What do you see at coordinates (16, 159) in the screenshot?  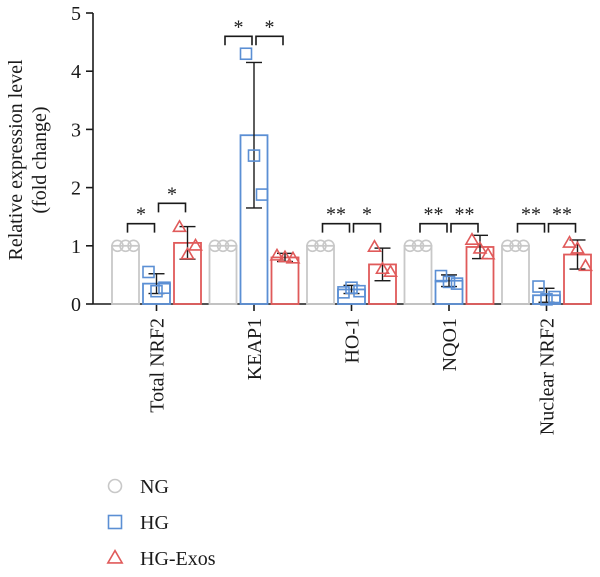 I see `y-axis-title-line1: Relative expression level` at bounding box center [16, 159].